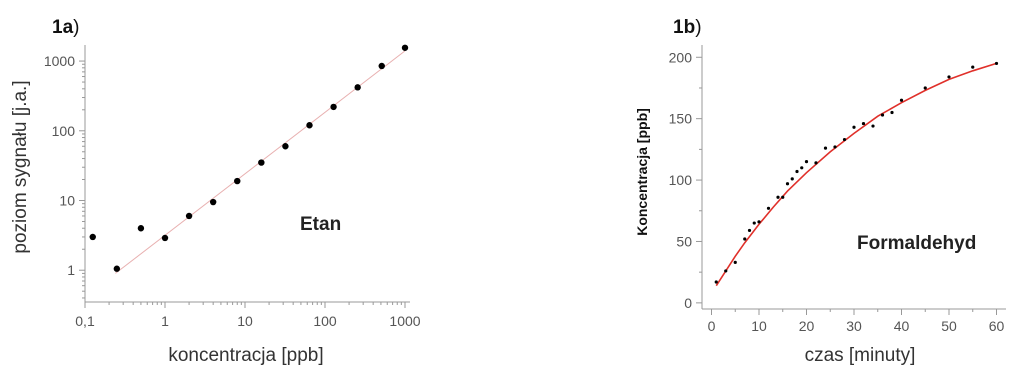 This screenshot has height=365, width=1009. What do you see at coordinates (165, 321) in the screenshot?
I see `x-tick-label: 1` at bounding box center [165, 321].